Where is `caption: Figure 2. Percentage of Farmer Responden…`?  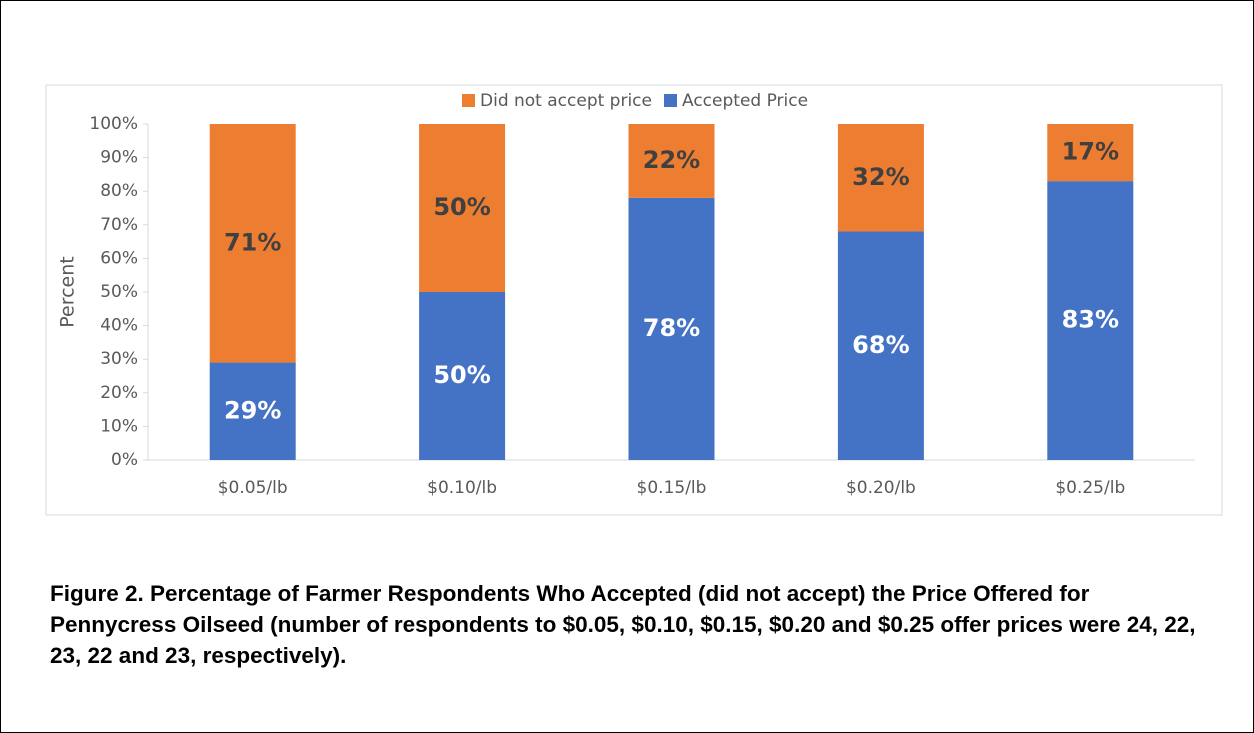
caption: Figure 2. Percentage of Farmer Responden… is located at coordinates (623, 624).